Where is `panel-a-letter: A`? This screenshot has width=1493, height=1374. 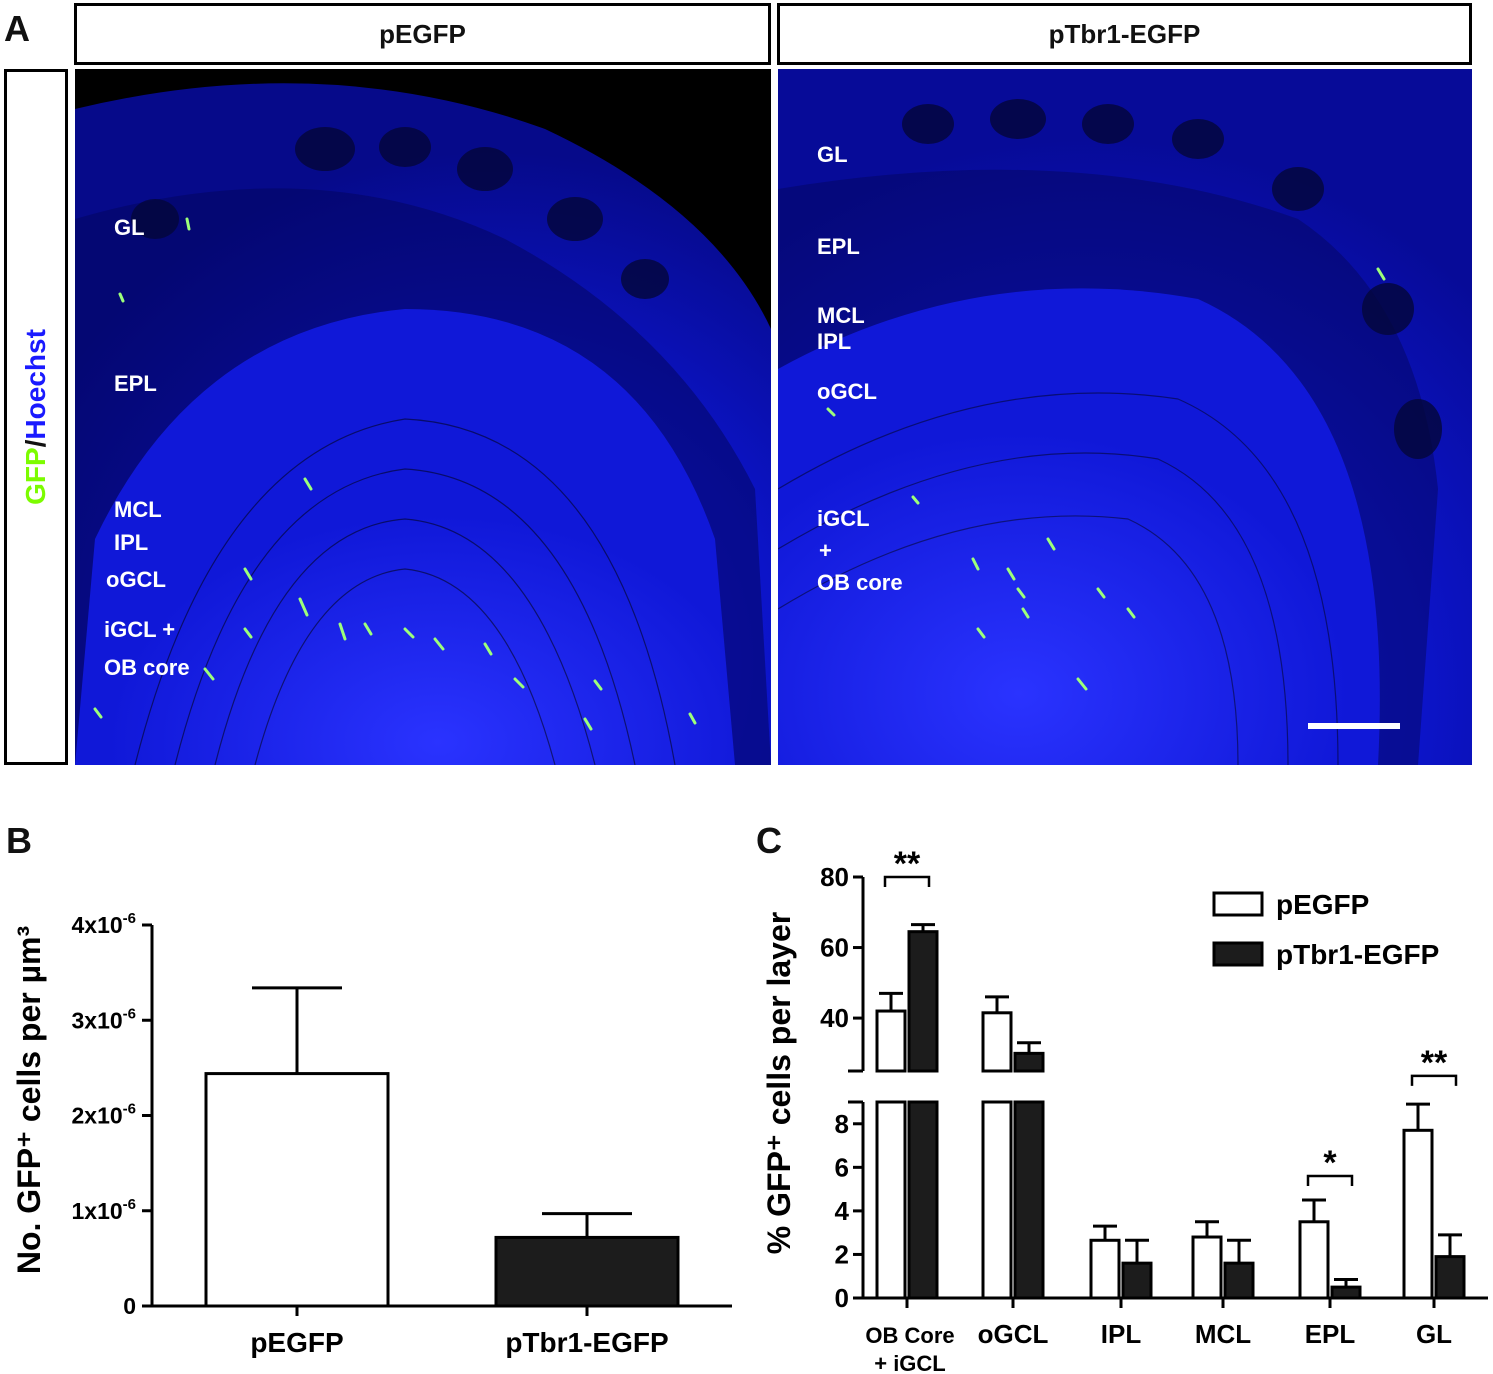
panel-a-letter: A is located at coordinates (17, 28).